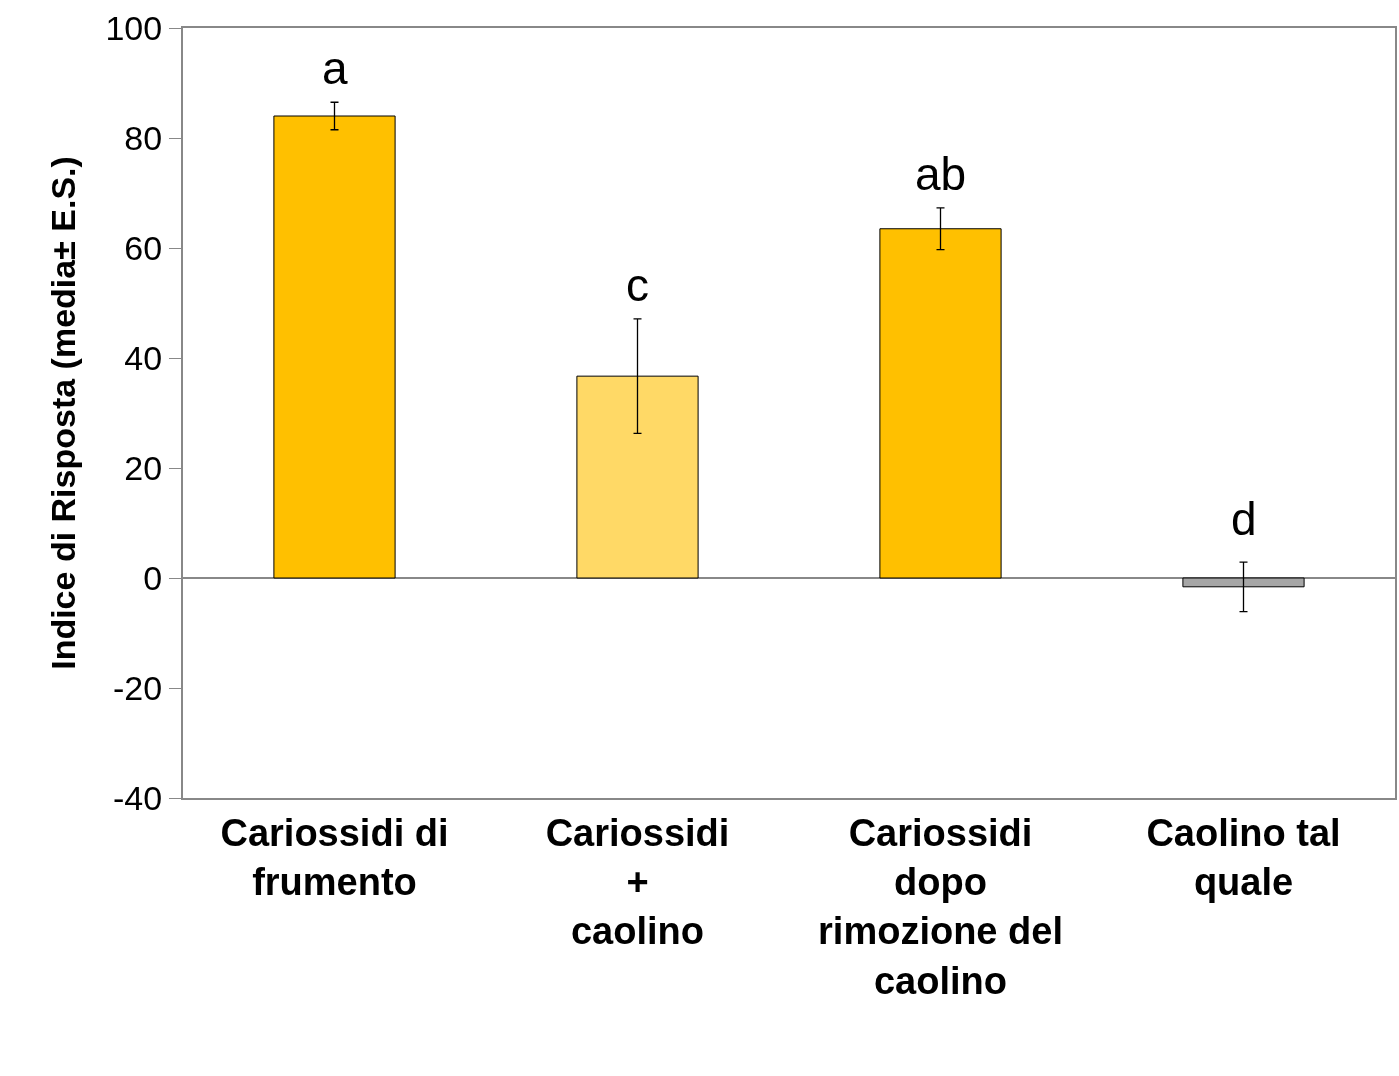 This screenshot has height=1076, width=1399. I want to click on annotation: ab, so click(941, 174).